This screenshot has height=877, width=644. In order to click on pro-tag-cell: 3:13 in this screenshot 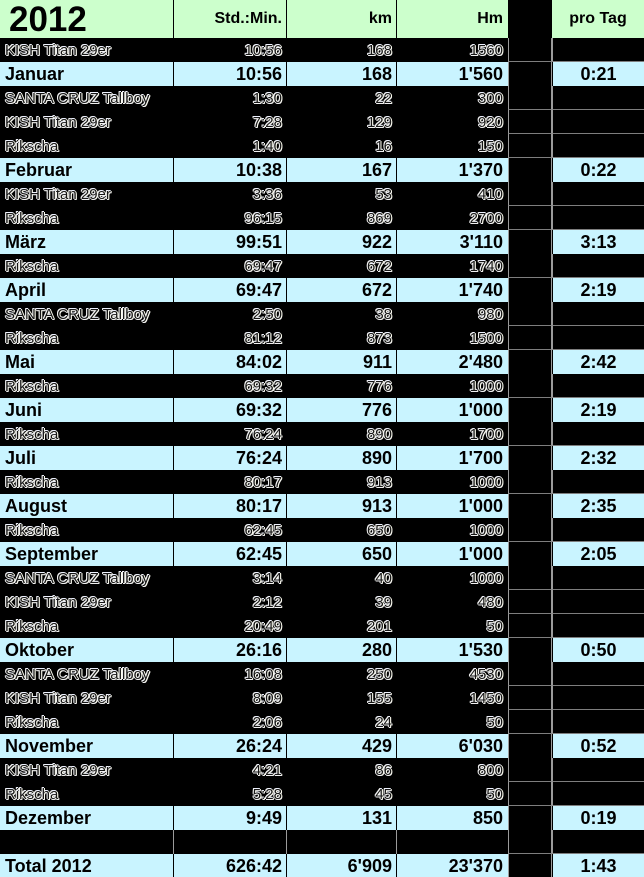, I will do `click(598, 242)`.